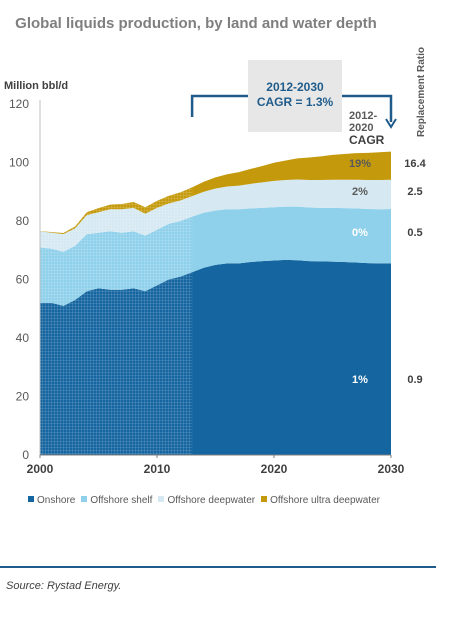  I want to click on replacement-ratio-label: 0.9, so click(415, 379).